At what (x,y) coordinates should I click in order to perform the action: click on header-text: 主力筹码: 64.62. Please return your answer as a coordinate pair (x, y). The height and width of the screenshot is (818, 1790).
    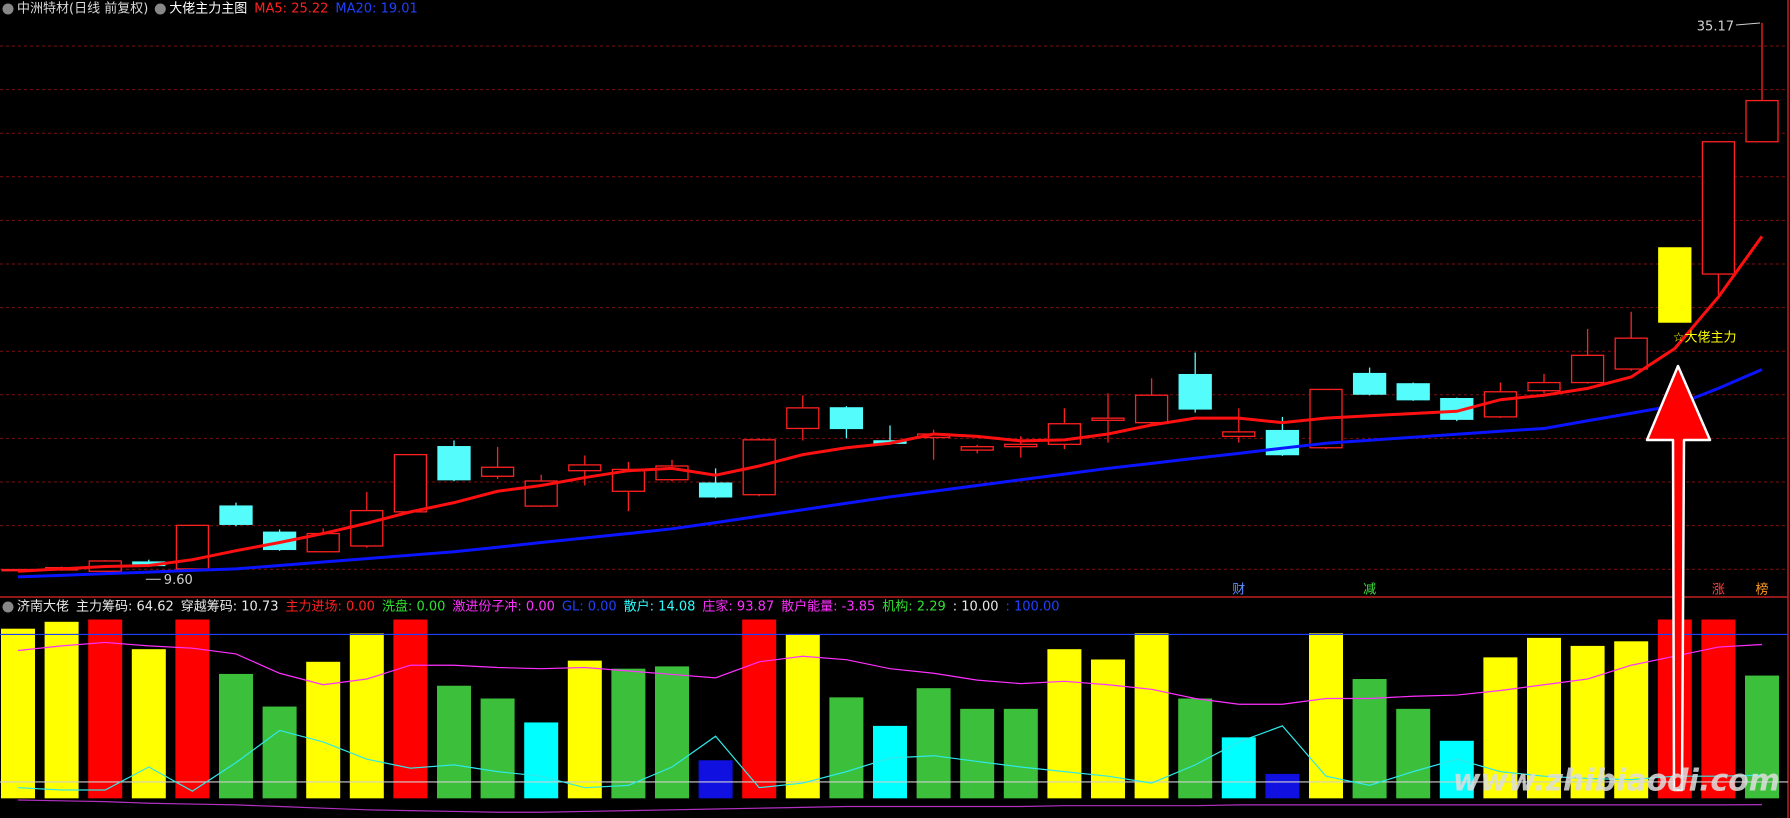
    Looking at the image, I should click on (125, 607).